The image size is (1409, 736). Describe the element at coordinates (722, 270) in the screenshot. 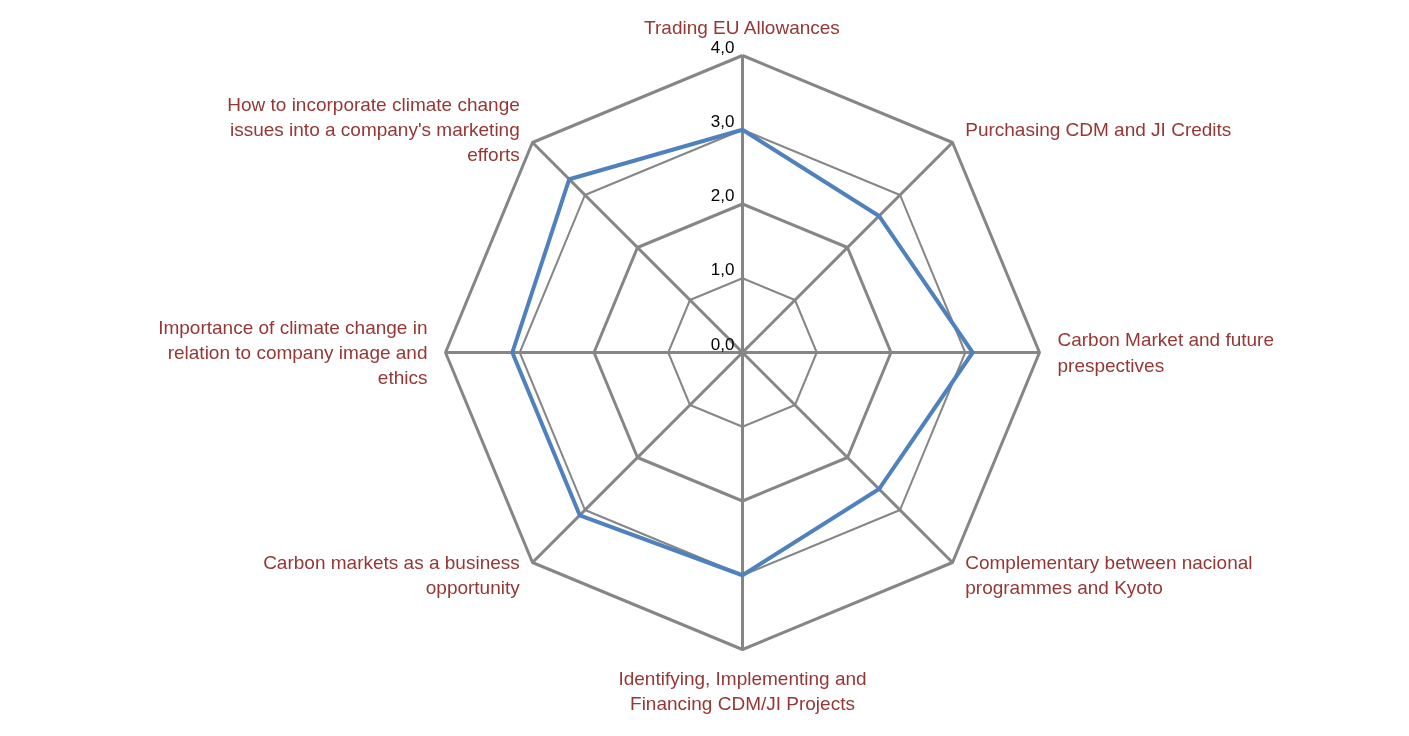

I see `y-tick-label: 1,0` at that location.